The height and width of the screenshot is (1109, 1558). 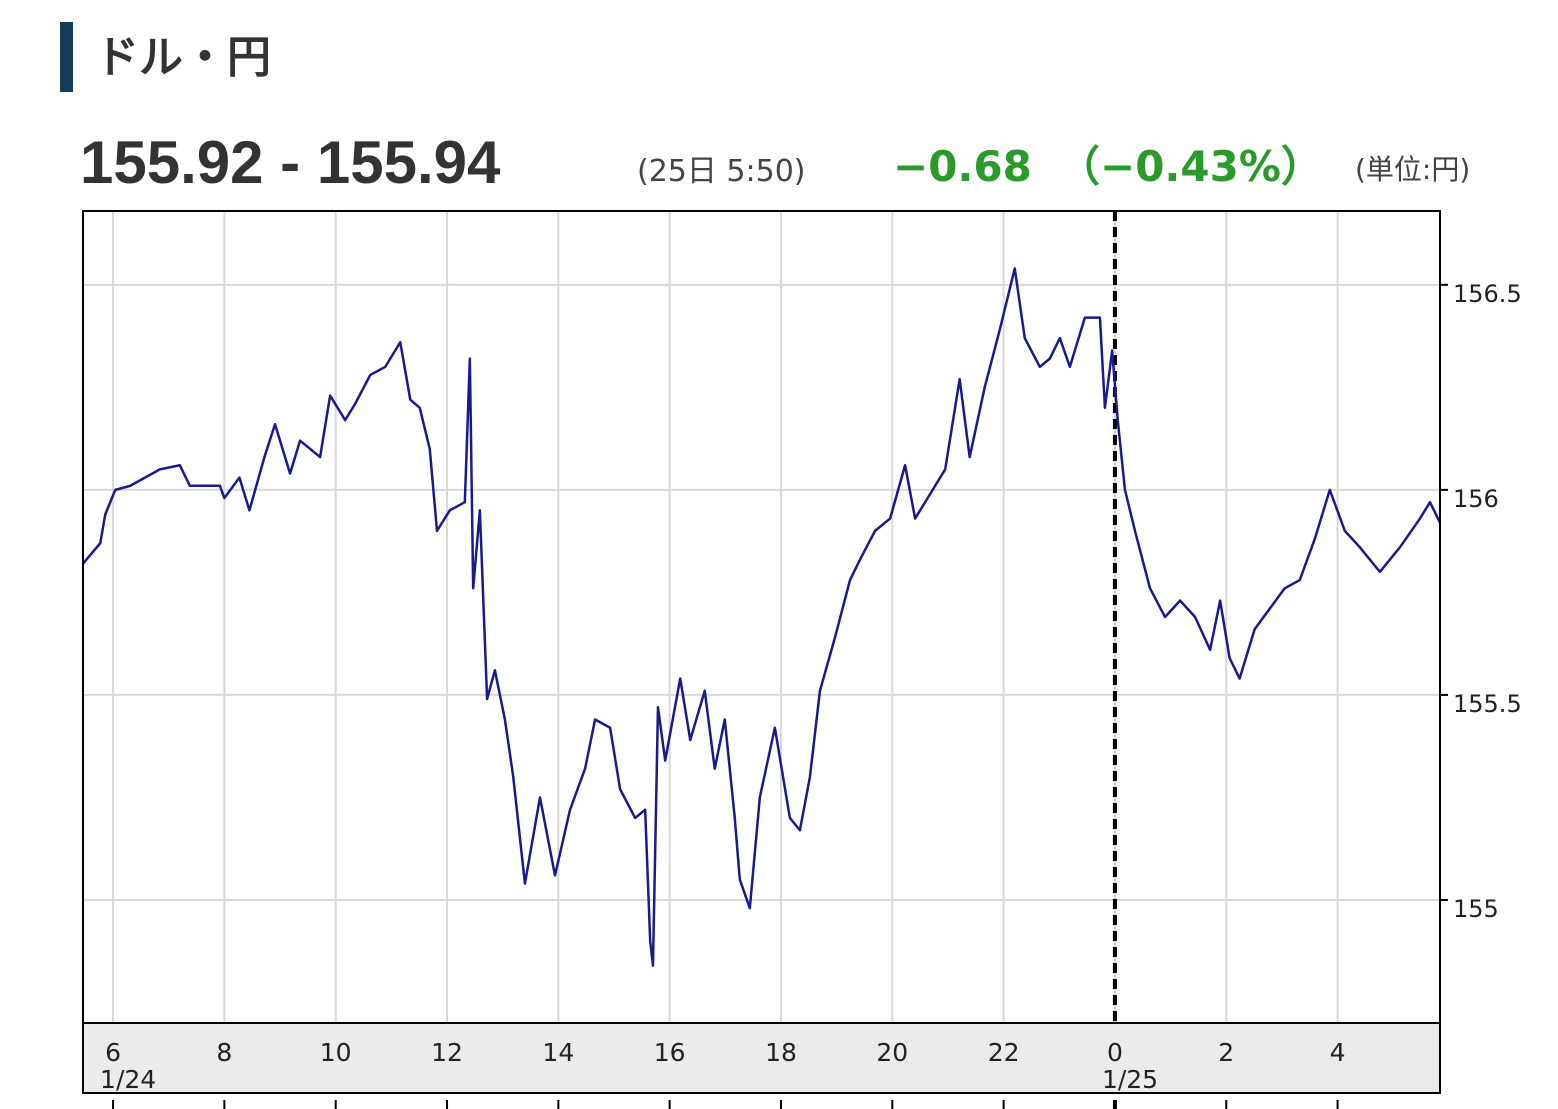 I want to click on x-tick-label: 22, so click(x=1004, y=1052).